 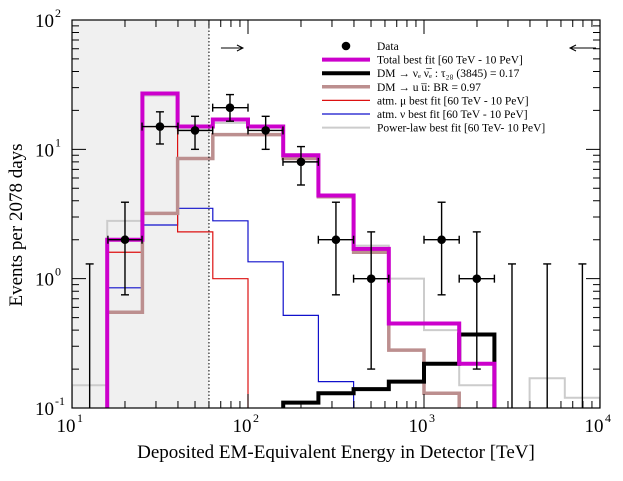 I want to click on x-tick-label-3: 10, so click(x=594, y=426).